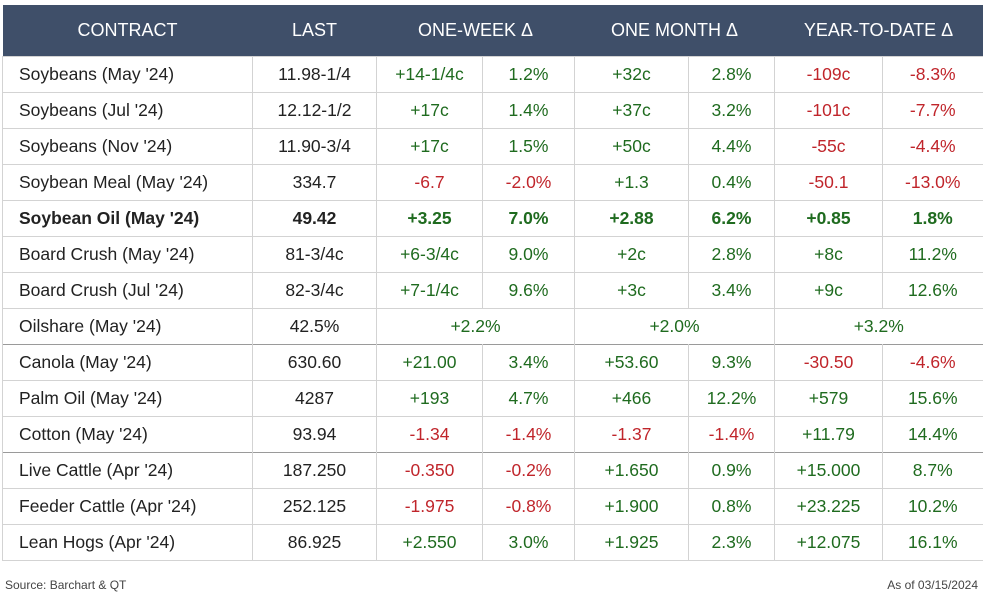 The width and height of the screenshot is (986, 598). Describe the element at coordinates (828, 146) in the screenshot. I see `ytd-change: -55c` at that location.